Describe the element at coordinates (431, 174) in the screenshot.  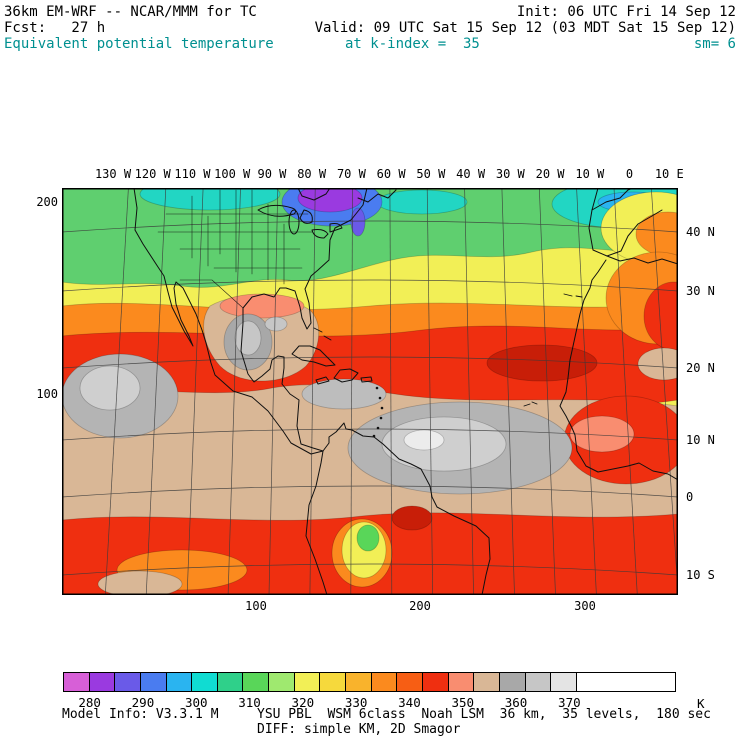
I see `top-axis-label: 50 W` at that location.